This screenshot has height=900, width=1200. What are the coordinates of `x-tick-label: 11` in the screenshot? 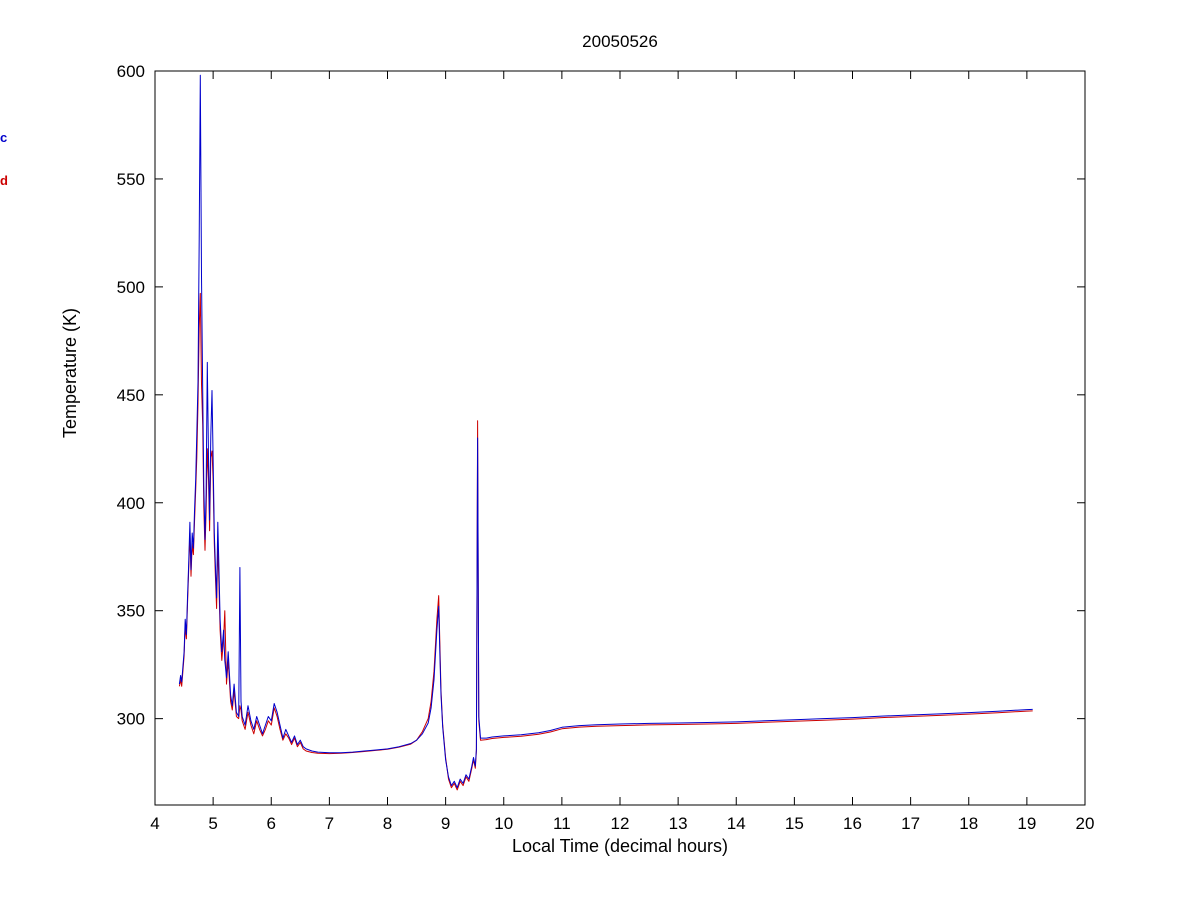 It's located at (562, 823).